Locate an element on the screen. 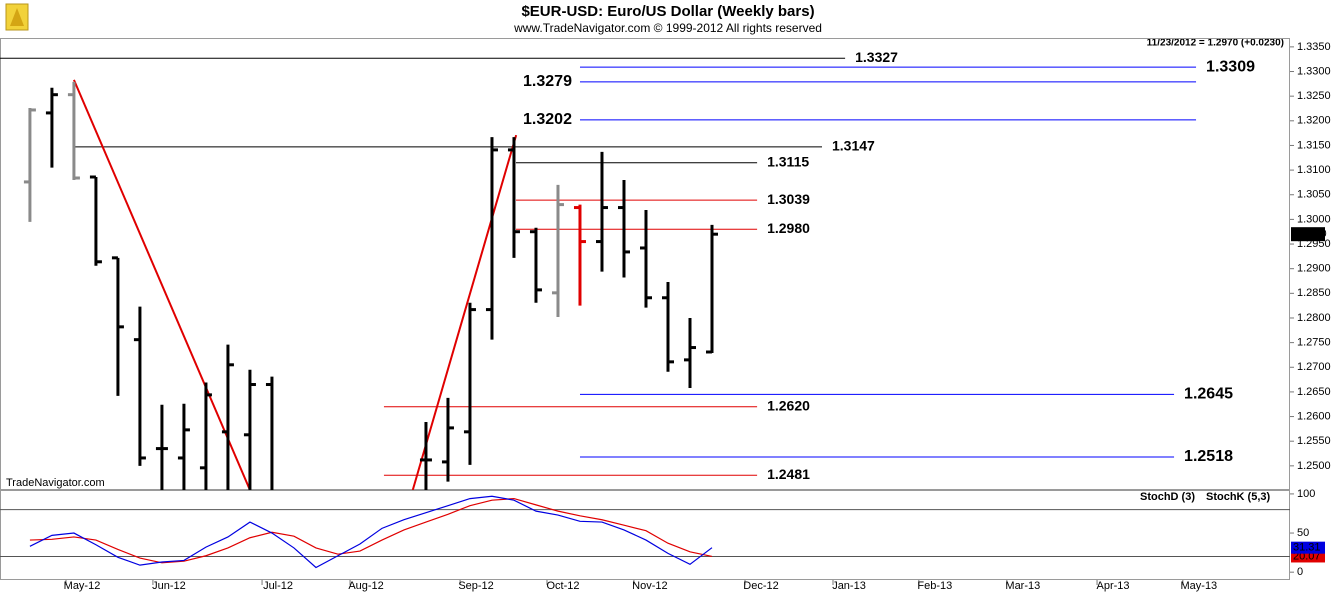 Image resolution: width=1336 pixels, height=594 pixels. chart-title: $EUR-USD: Euro/US Dollar (Weekly bars) is located at coordinates (667, 11).